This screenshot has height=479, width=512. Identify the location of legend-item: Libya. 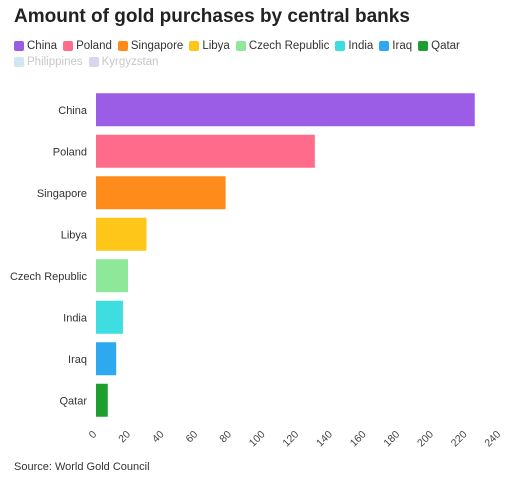
(209, 46).